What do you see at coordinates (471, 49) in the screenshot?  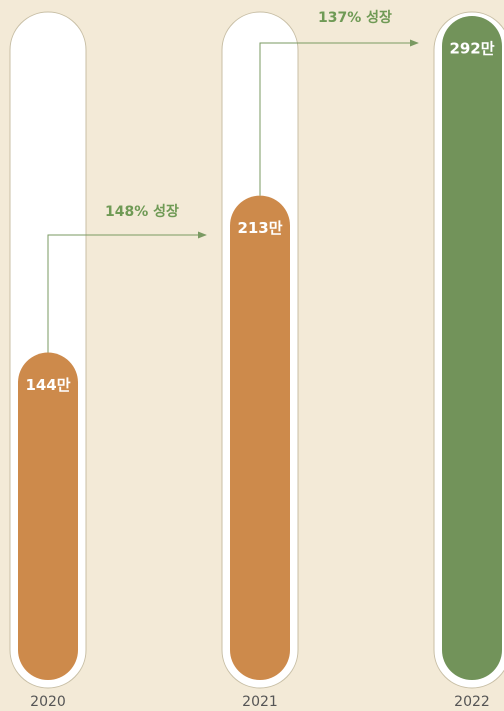 I see `value-label: 292만` at bounding box center [471, 49].